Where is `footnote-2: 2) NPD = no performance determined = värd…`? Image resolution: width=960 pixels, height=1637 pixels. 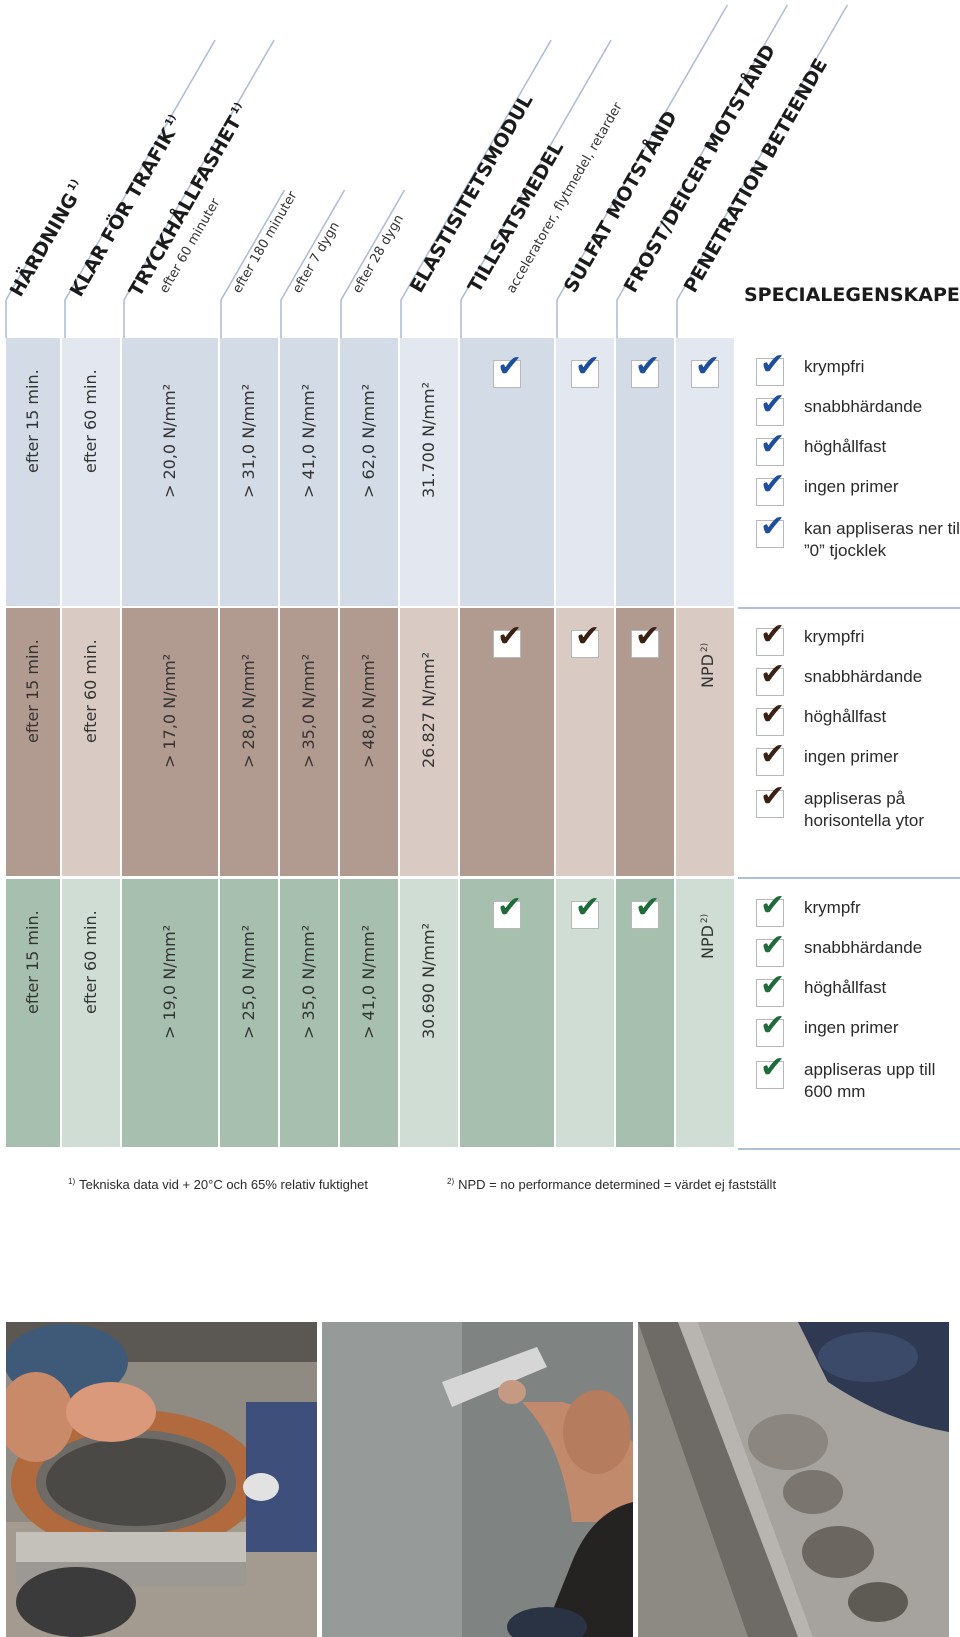
footnote-2: 2) NPD = no performance determined = värd… is located at coordinates (612, 1184).